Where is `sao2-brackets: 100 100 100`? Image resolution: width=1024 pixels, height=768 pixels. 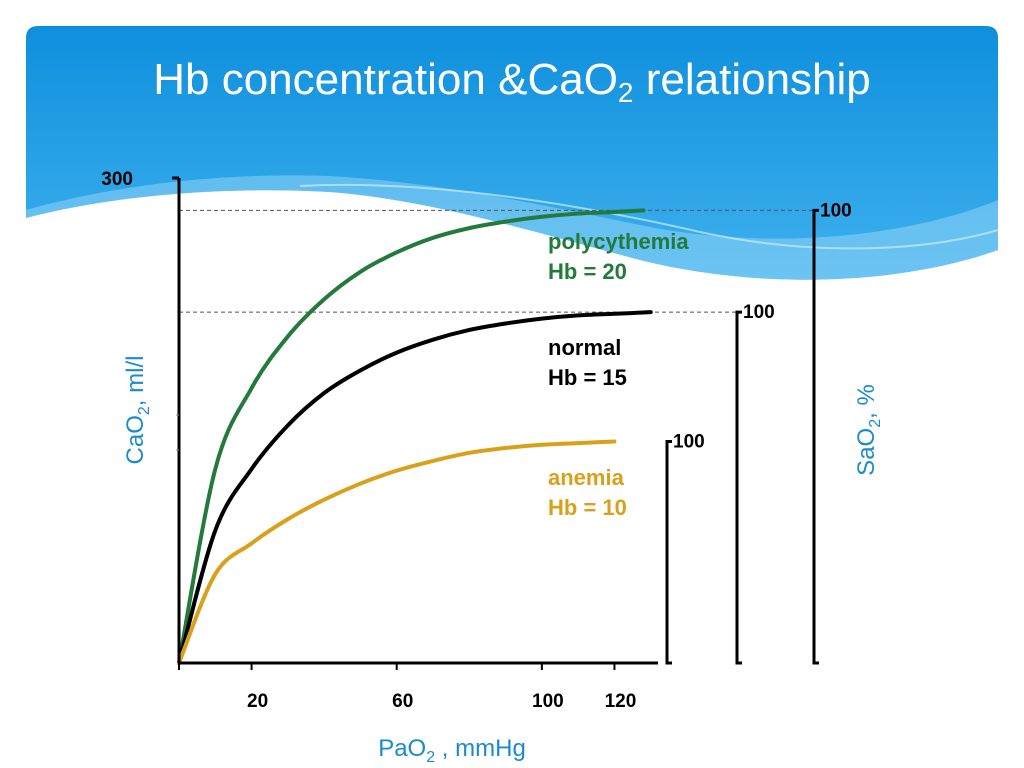
sao2-brackets: 100 100 100 is located at coordinates (758, 432).